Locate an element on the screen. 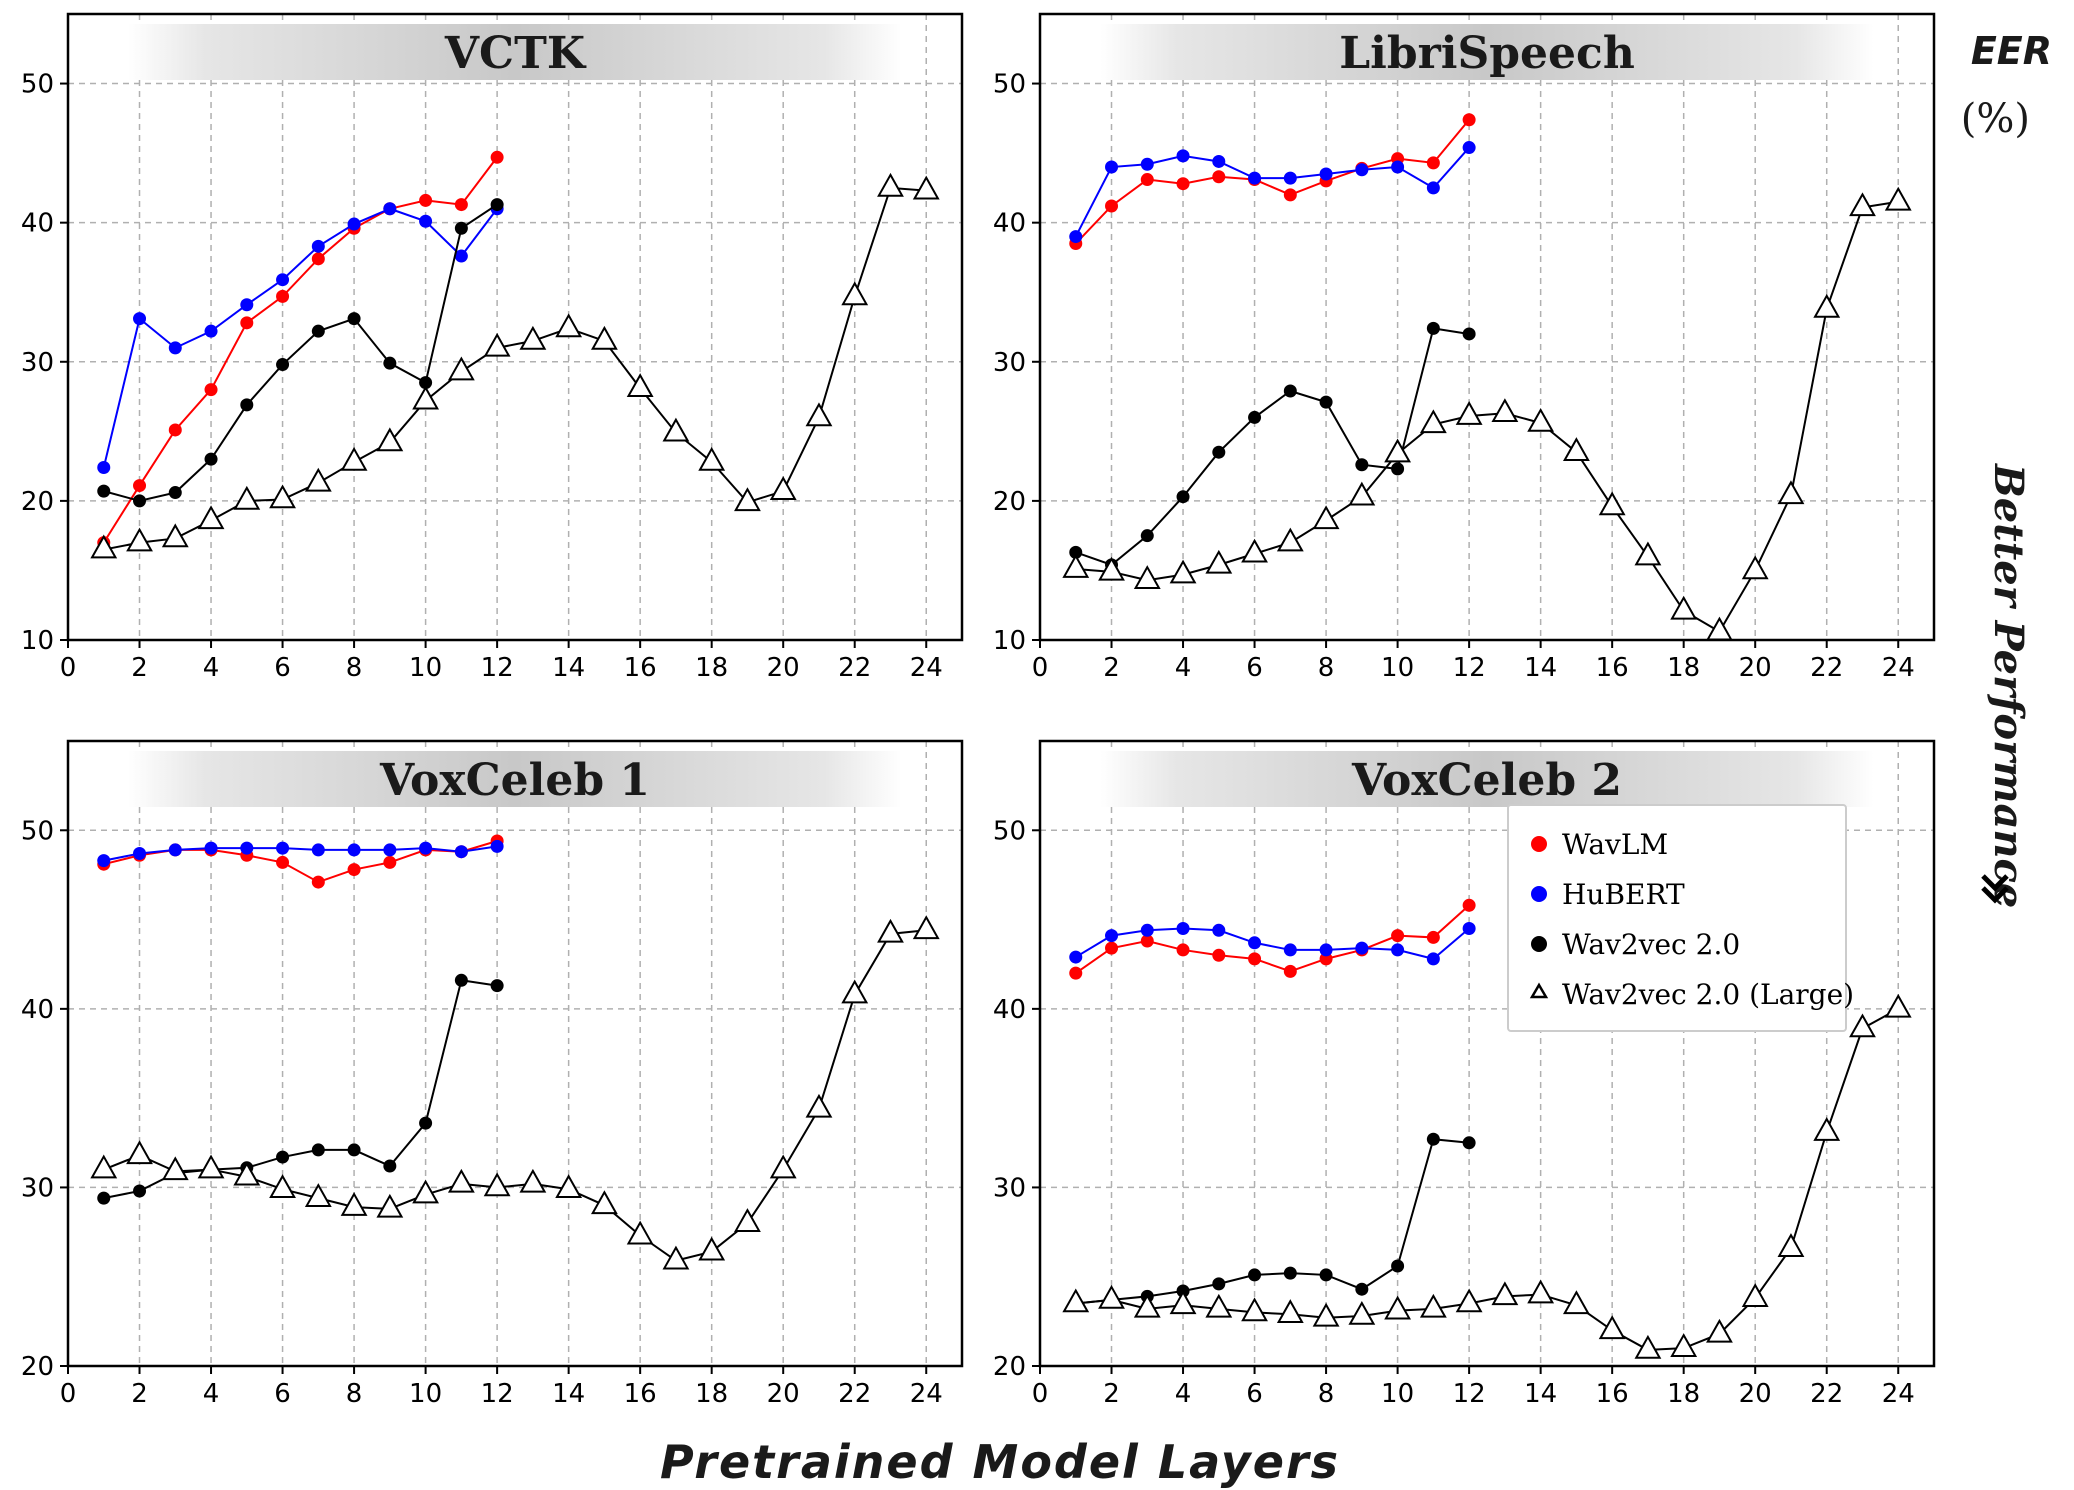  x-tick-label: 10 is located at coordinates (425, 668).